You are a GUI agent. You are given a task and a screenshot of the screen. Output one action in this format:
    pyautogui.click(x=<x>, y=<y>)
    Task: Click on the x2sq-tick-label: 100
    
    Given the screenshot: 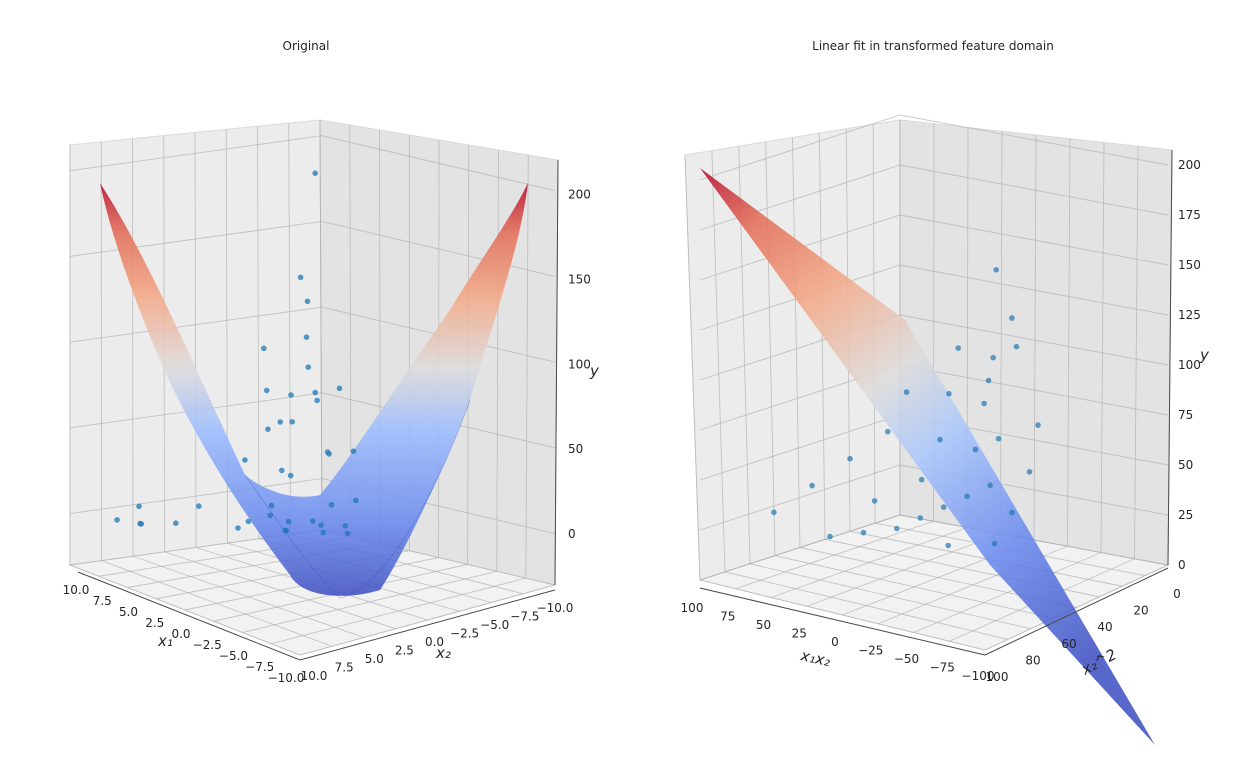 What is the action you would take?
    pyautogui.click(x=997, y=677)
    